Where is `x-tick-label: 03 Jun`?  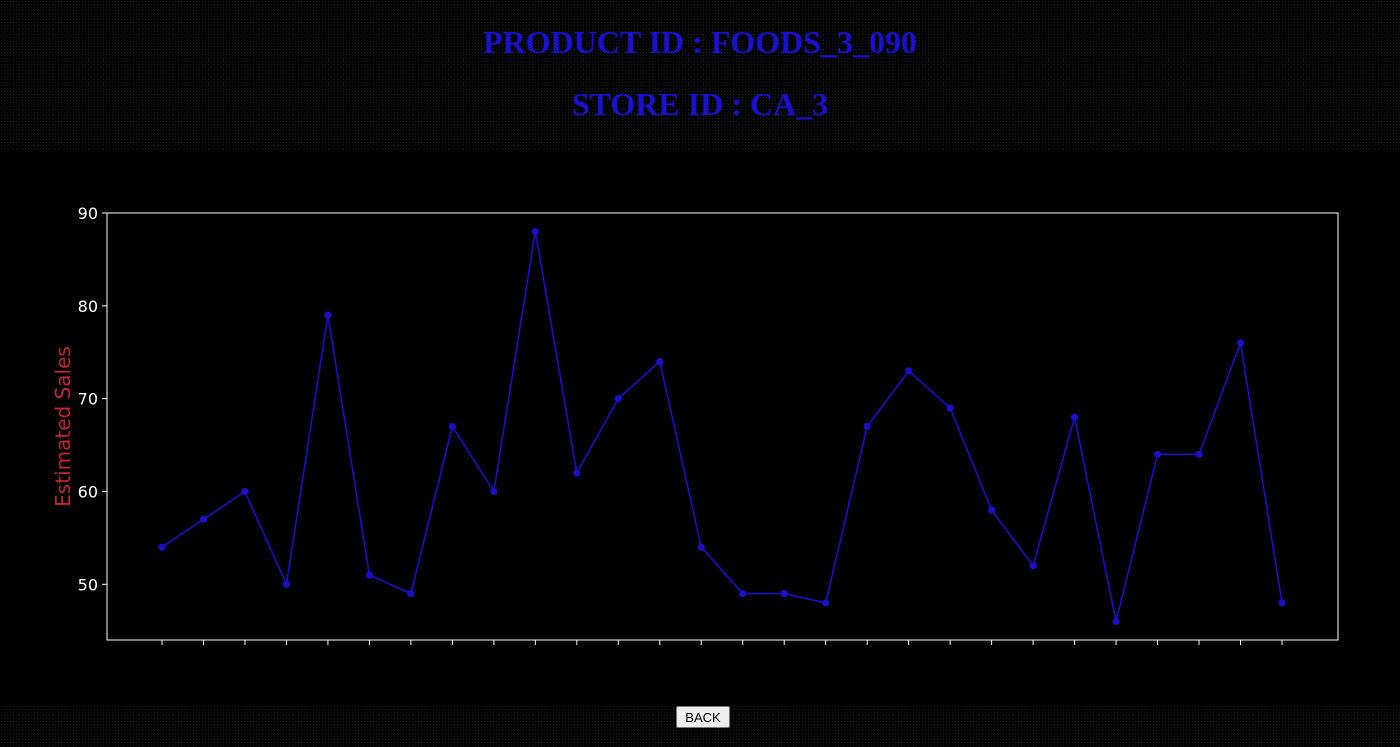 x-tick-label: 03 Jun is located at coordinates (618, 671).